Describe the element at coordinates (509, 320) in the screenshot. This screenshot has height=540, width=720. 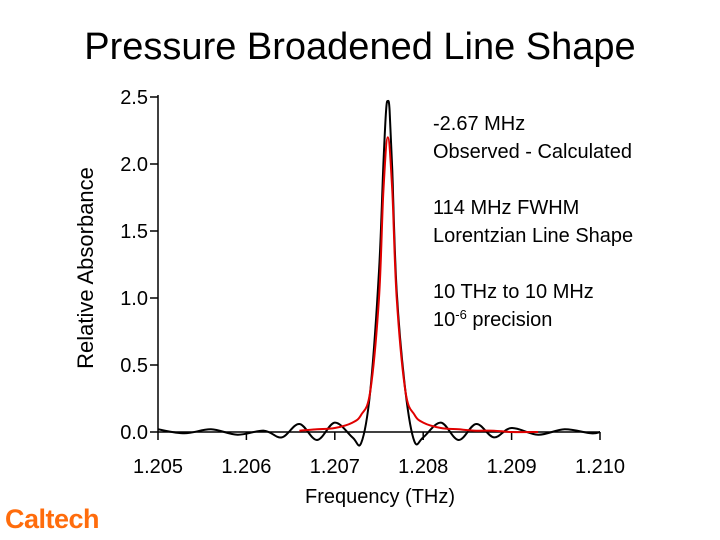
I see `precision-text: precision` at that location.